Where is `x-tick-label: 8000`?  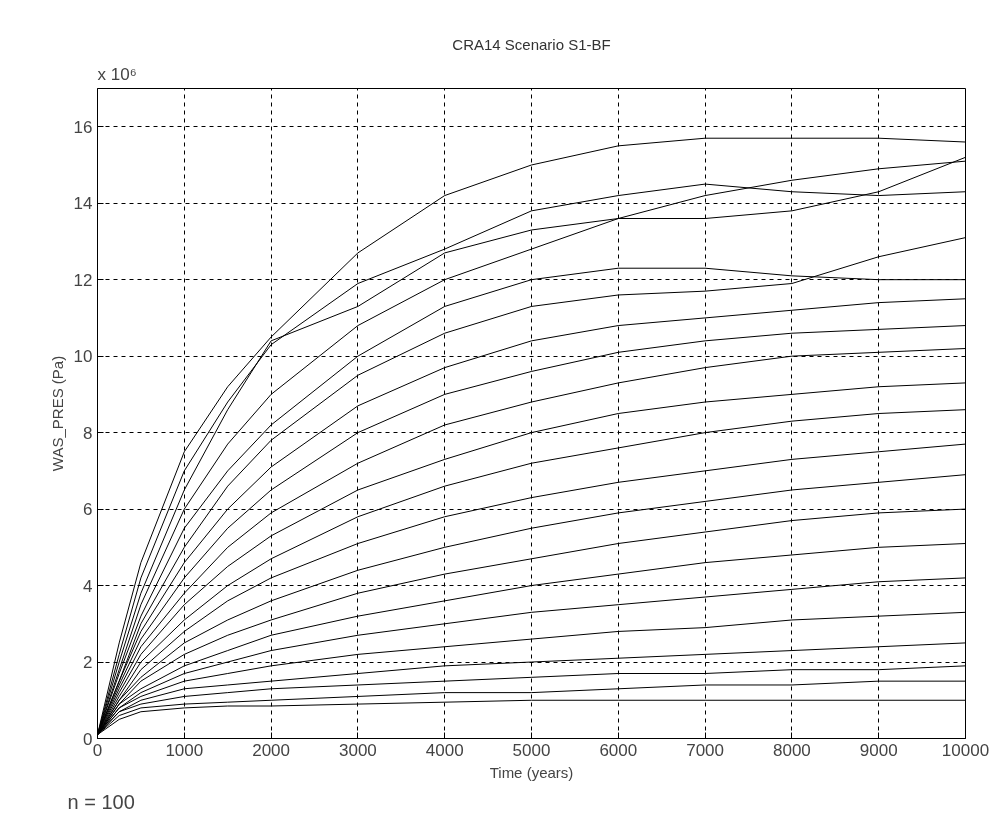
x-tick-label: 8000 is located at coordinates (791, 750).